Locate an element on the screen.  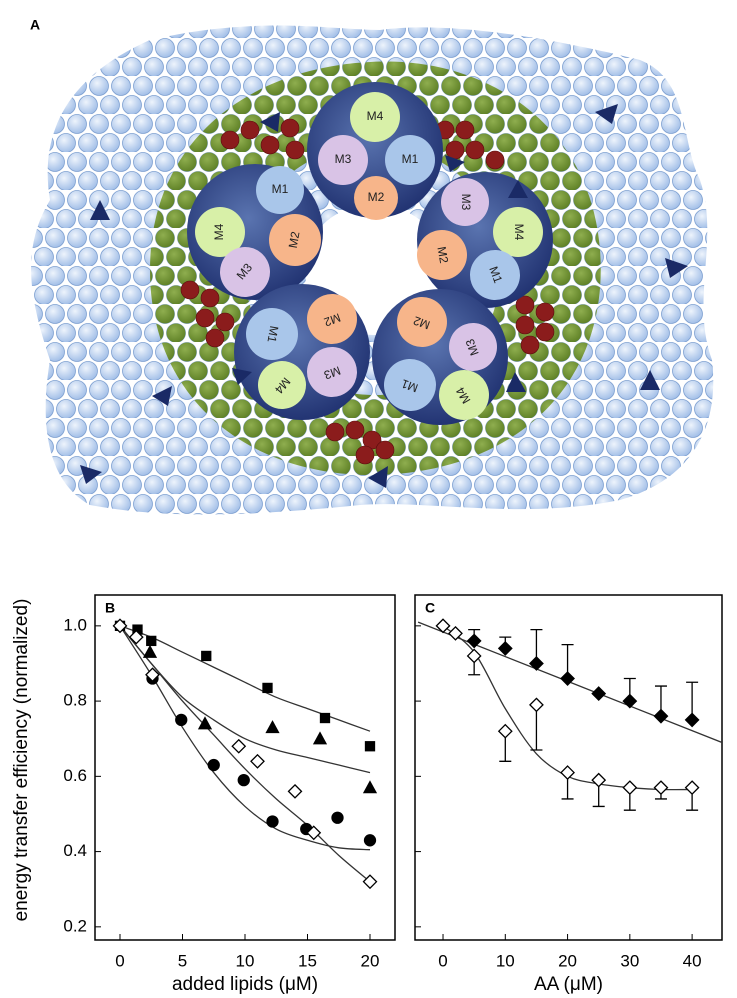
x-axis-label: AA (μM) is located at coordinates (568, 984).